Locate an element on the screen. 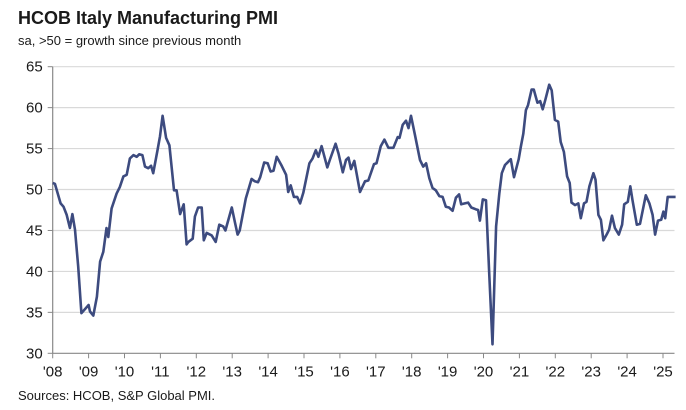  y-tick-label: 55 is located at coordinates (34, 149).